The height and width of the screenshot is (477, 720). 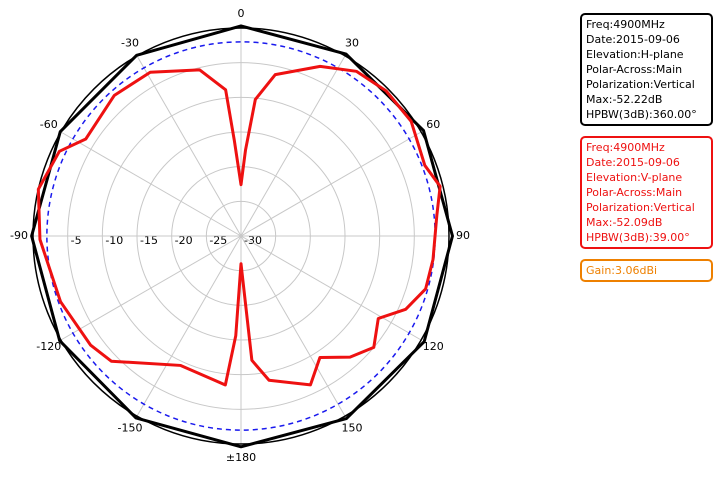 I want to click on theta-tick-label: 60, so click(x=433, y=124).